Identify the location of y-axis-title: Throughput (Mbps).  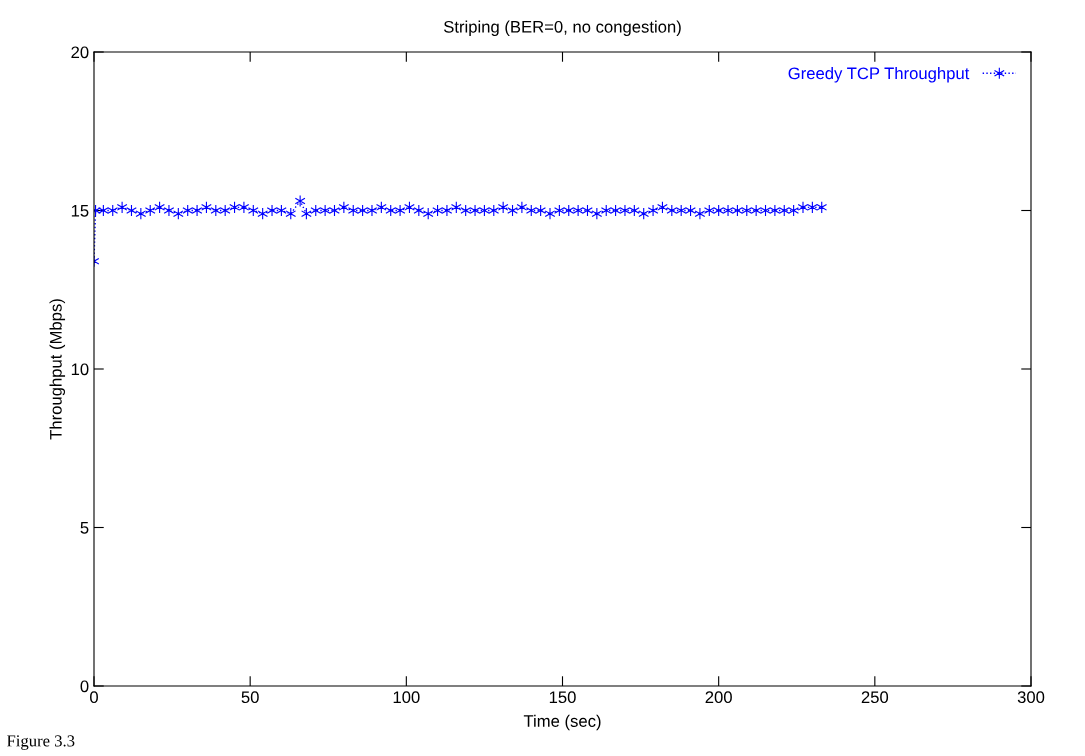
(57, 369).